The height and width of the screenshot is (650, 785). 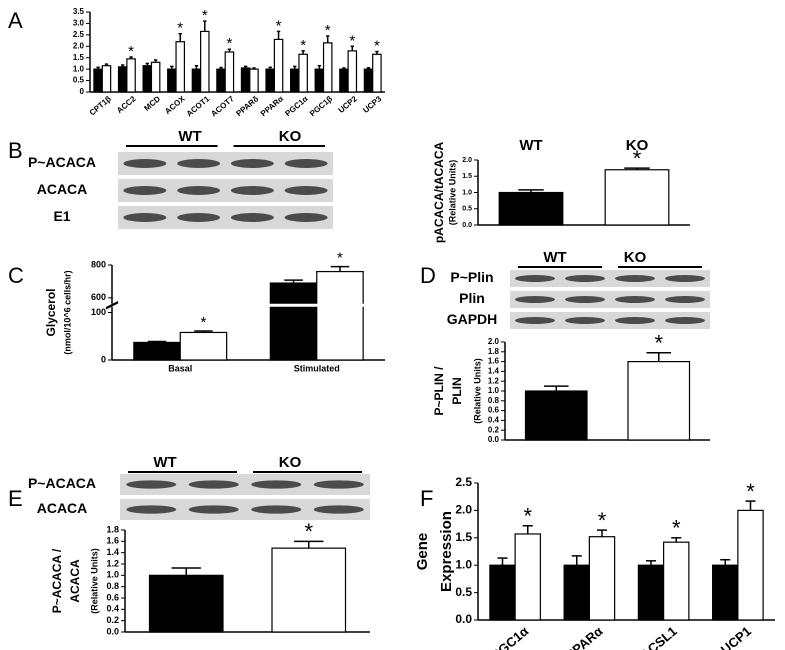 What do you see at coordinates (477, 391) in the screenshot?
I see `y-axis-label: (Relative Units)` at bounding box center [477, 391].